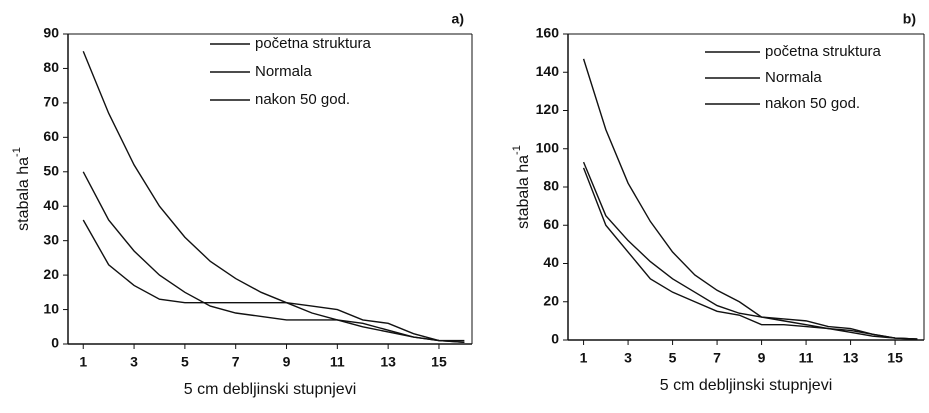  Describe the element at coordinates (51, 33) in the screenshot. I see `y-tick-label: 90` at that location.